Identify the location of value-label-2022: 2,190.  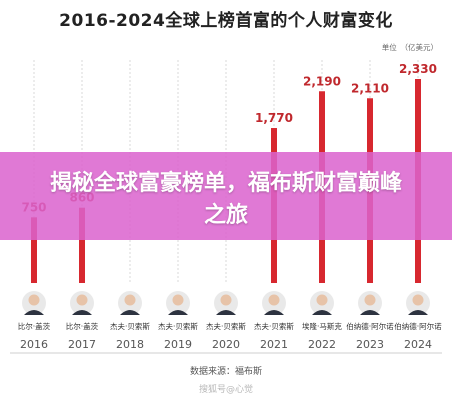
(322, 81).